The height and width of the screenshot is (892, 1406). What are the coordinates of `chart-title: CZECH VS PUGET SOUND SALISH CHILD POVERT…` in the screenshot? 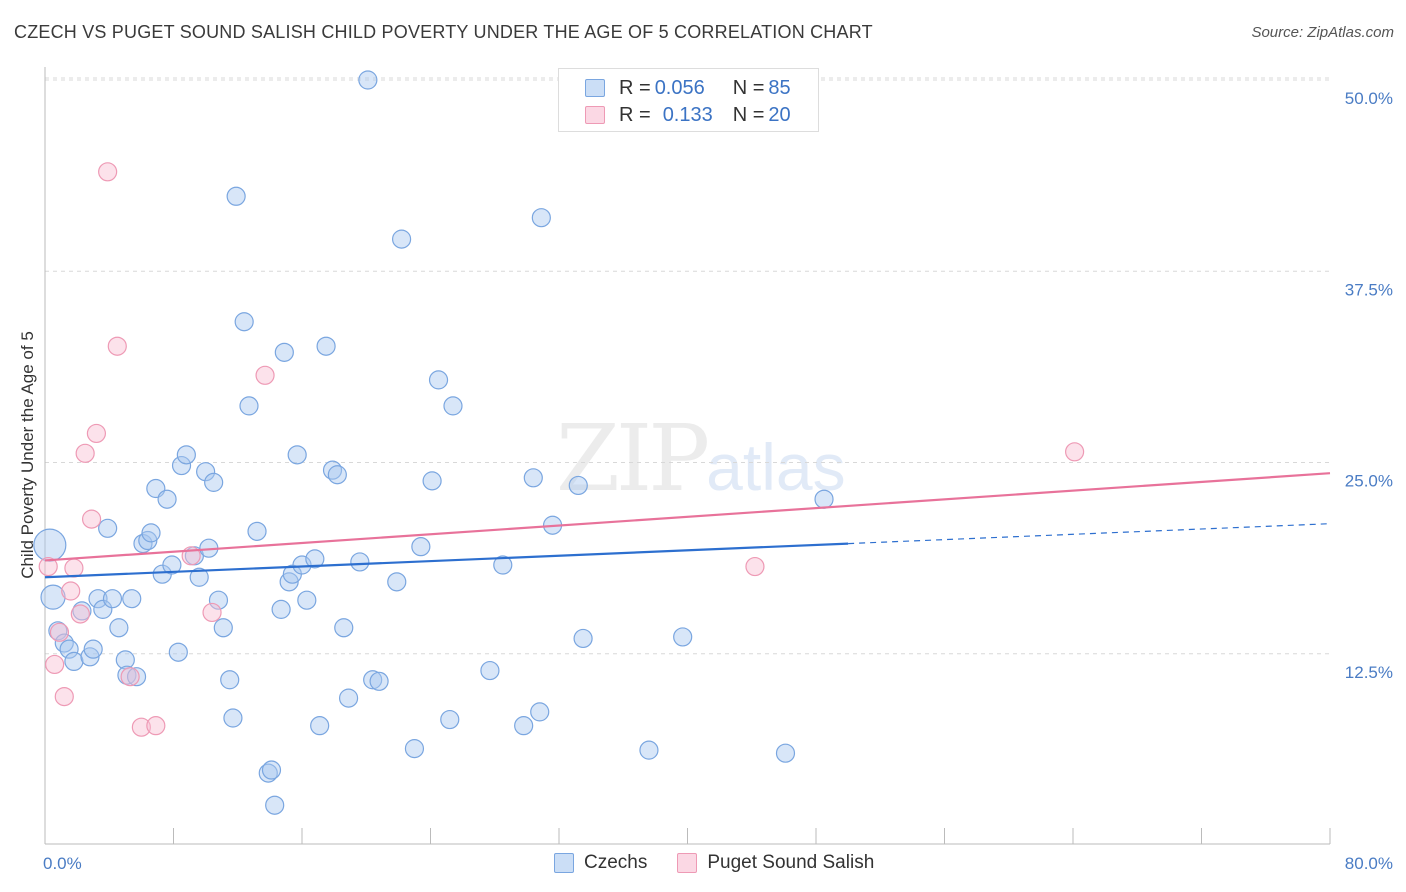 It's located at (443, 32).